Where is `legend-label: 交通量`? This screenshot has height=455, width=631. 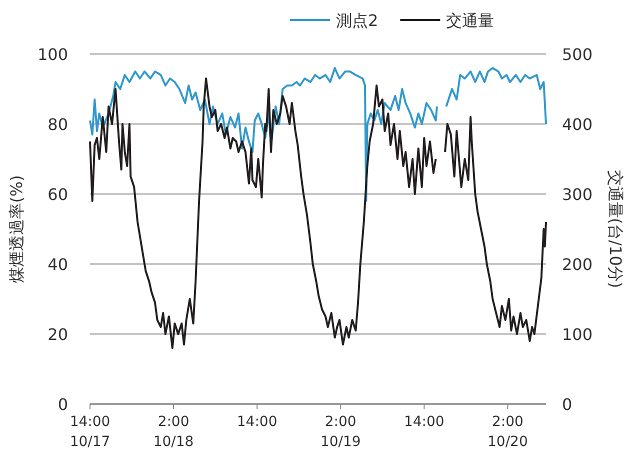 legend-label: 交通量 is located at coordinates (470, 20).